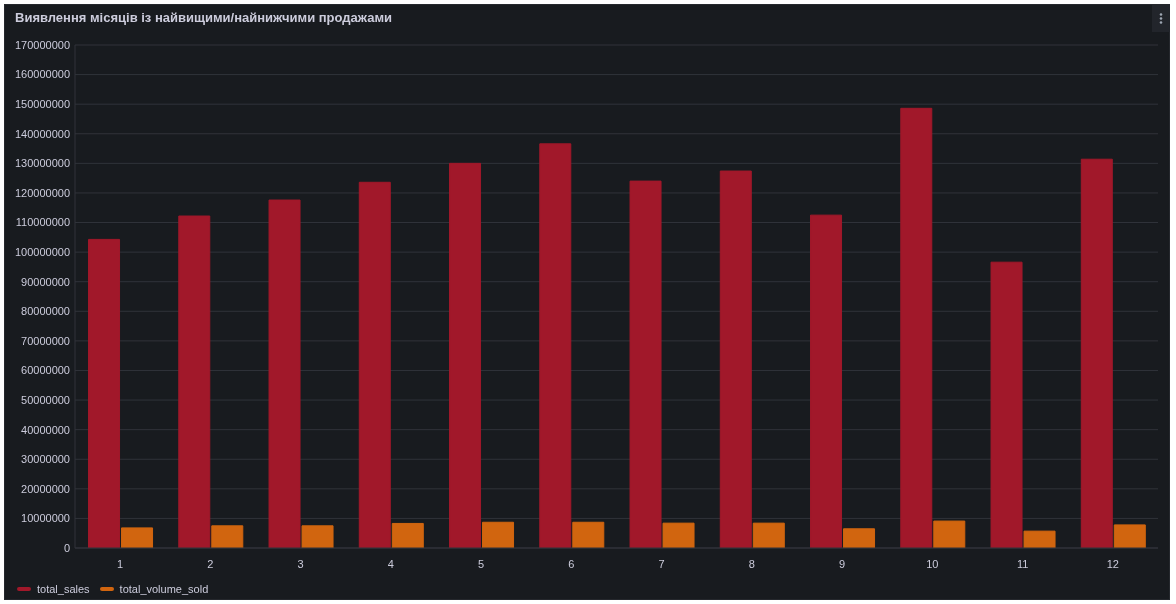 The image size is (1176, 604). What do you see at coordinates (45, 399) in the screenshot?
I see `y-tick-label: 50000000` at bounding box center [45, 399].